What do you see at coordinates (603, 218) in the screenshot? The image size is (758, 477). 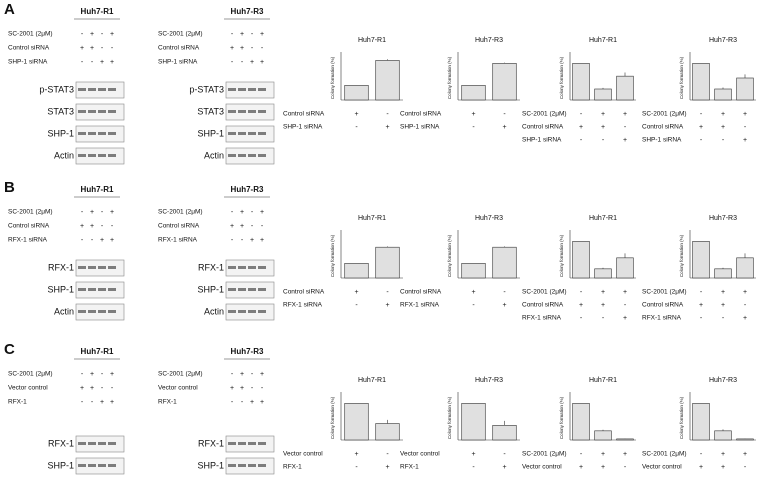 I see `chart-title: Huh7-R1` at bounding box center [603, 218].